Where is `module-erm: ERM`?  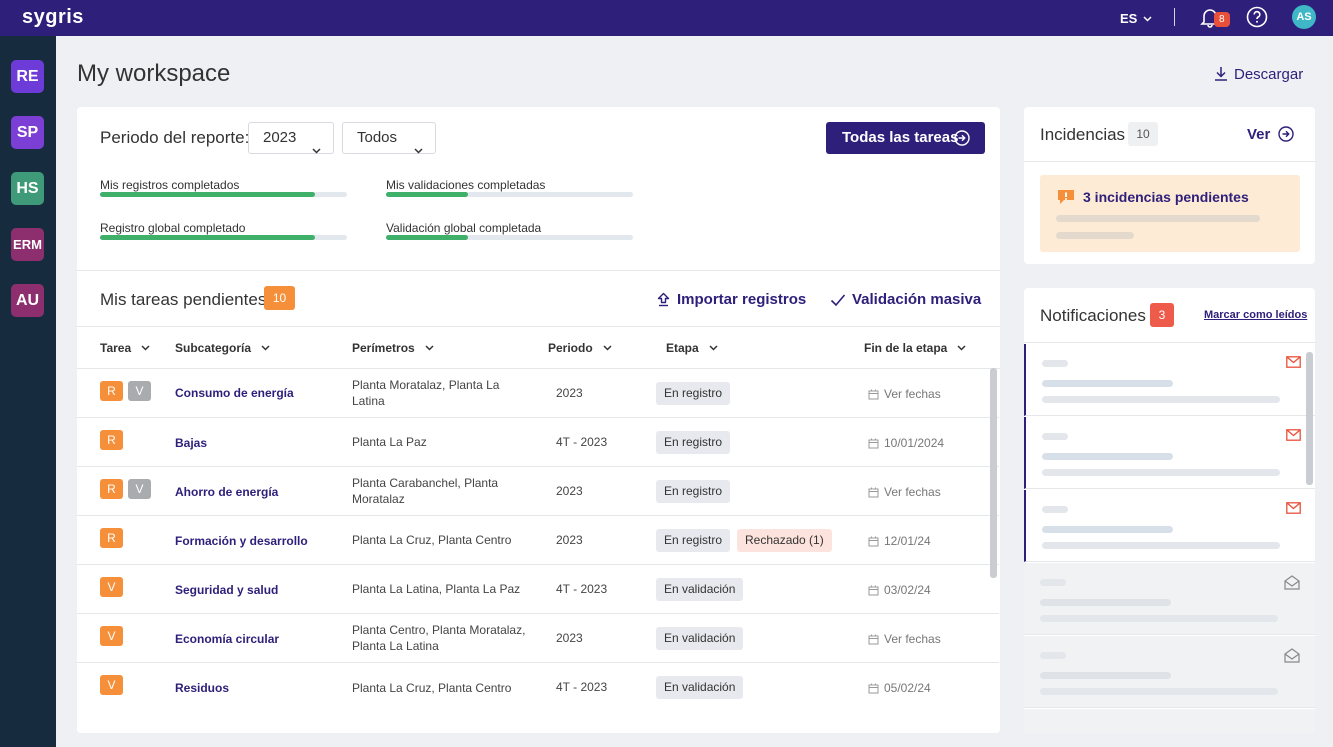 module-erm: ERM is located at coordinates (27, 244).